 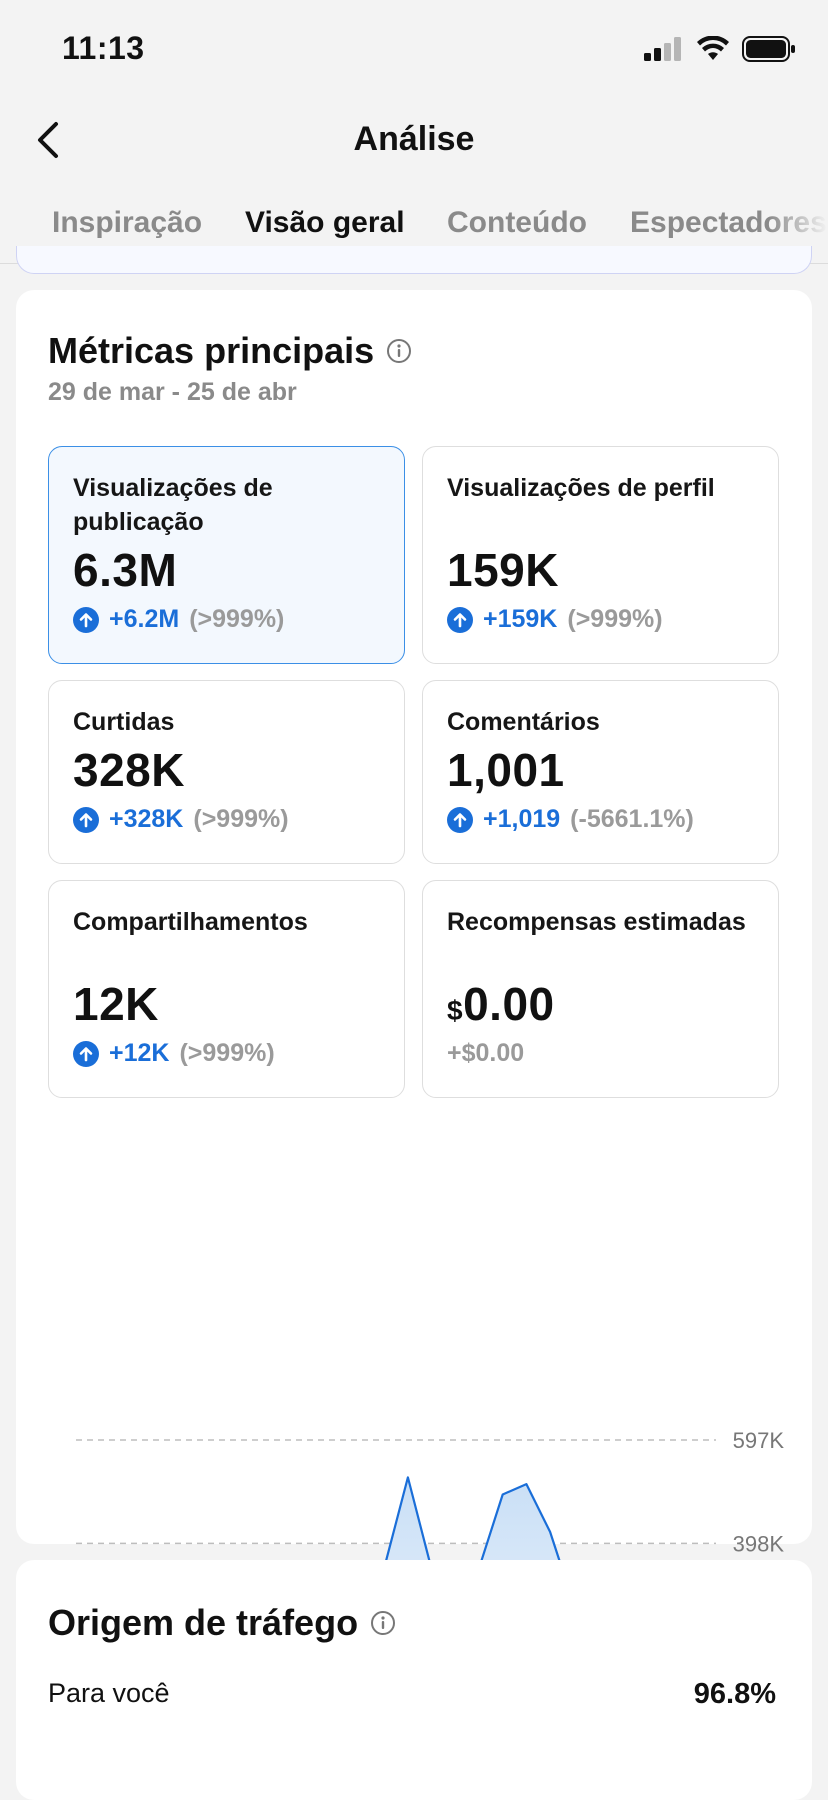 I want to click on chart-y-tick-label: 597K, so click(x=759, y=1440).